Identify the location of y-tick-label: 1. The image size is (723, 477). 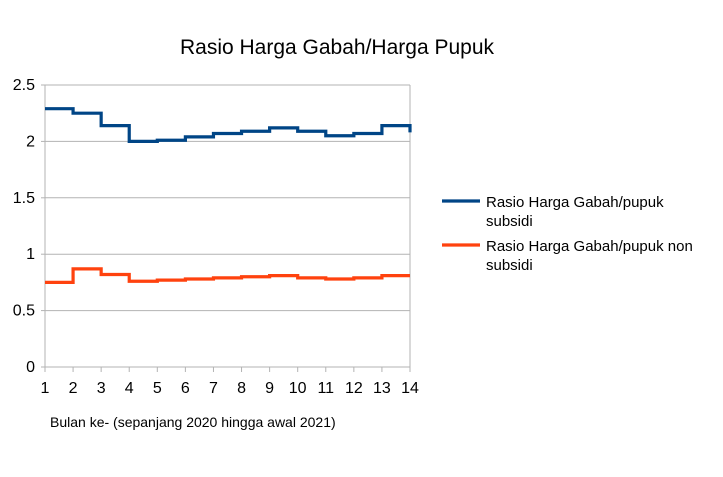
(30, 254).